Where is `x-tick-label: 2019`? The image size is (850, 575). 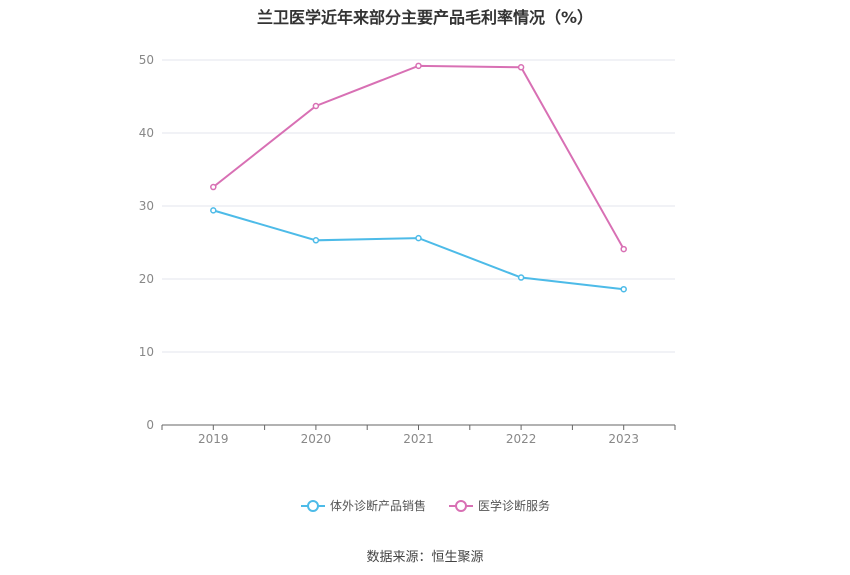 x-tick-label: 2019 is located at coordinates (213, 439).